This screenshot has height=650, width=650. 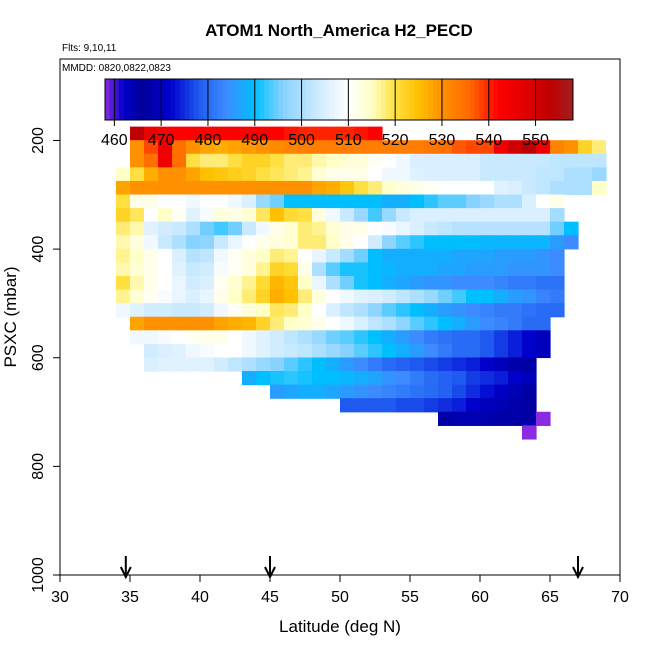 I want to click on colorbar-tick-label: 550, so click(x=535, y=140).